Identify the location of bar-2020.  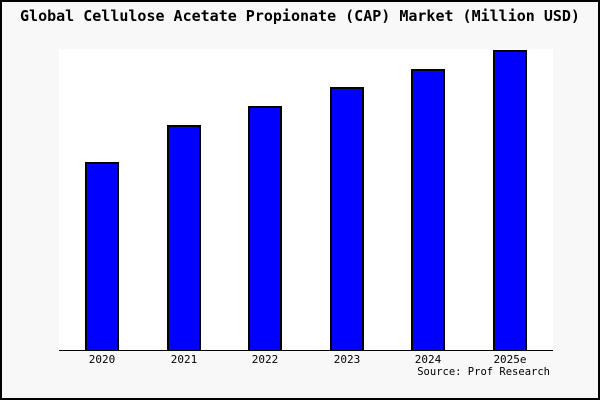
(102, 256).